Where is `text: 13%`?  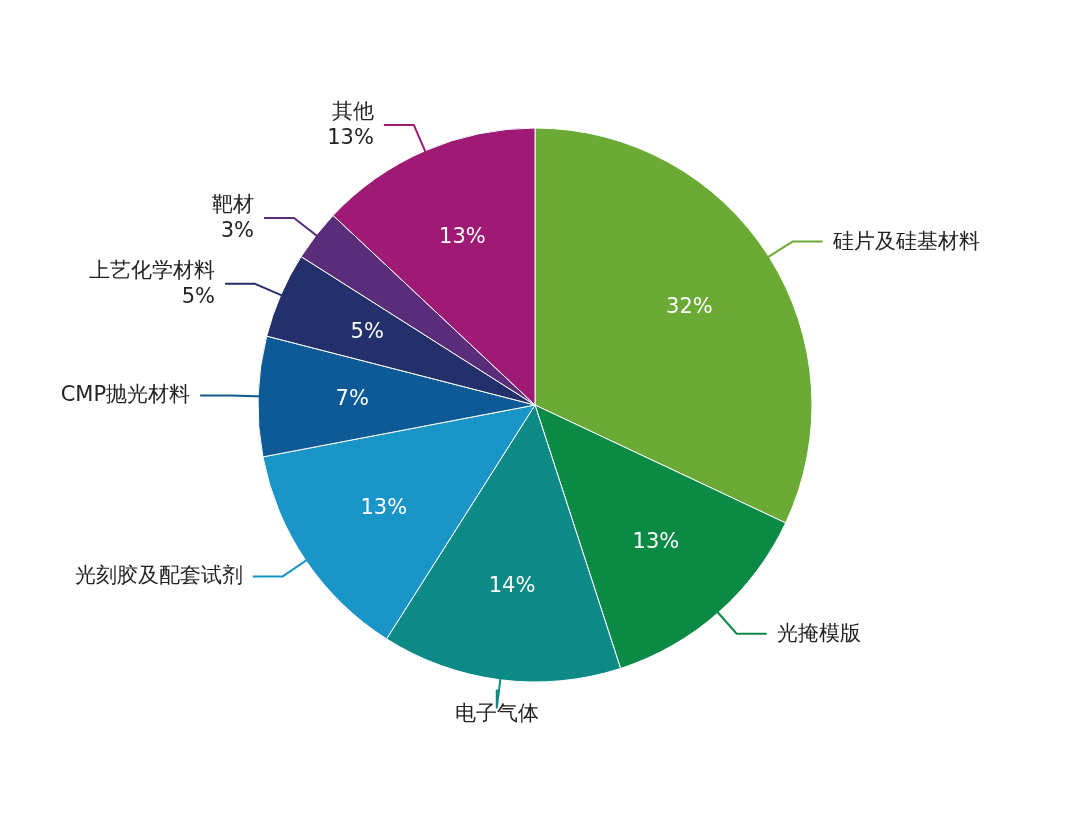 text: 13% is located at coordinates (350, 137).